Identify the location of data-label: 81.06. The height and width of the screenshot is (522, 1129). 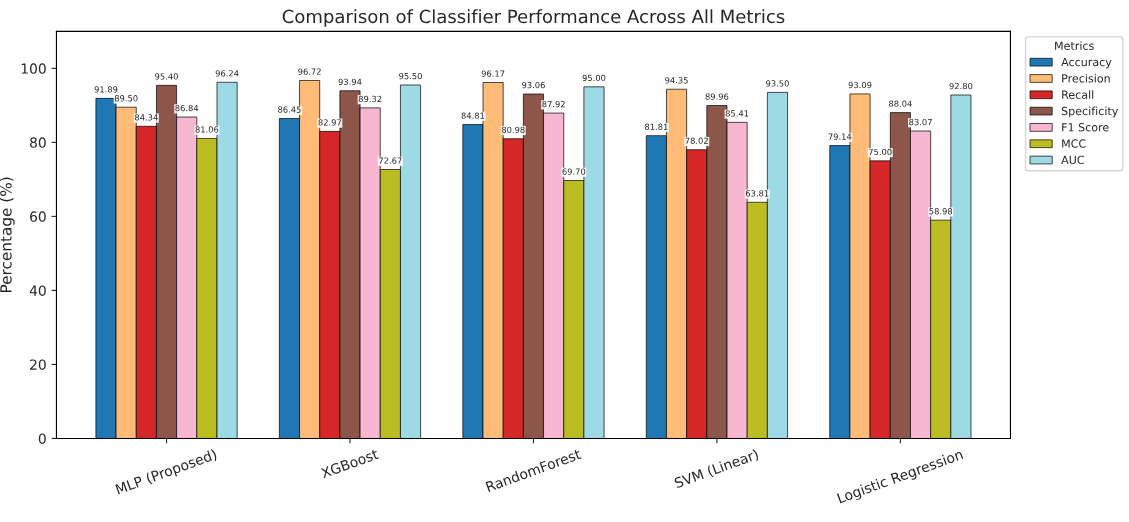
(207, 129).